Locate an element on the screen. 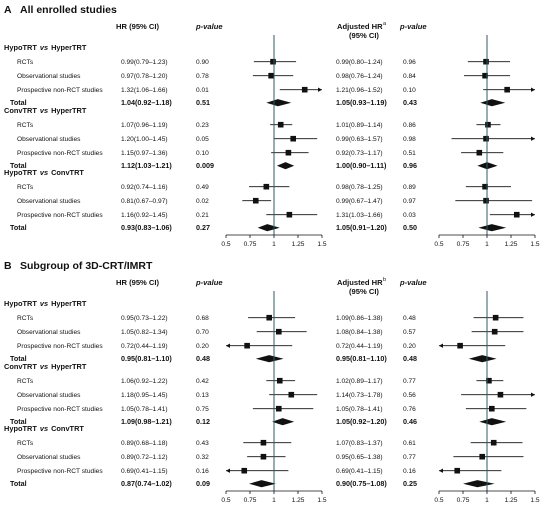  x-tick-label: 1.5 is located at coordinates (534, 244).